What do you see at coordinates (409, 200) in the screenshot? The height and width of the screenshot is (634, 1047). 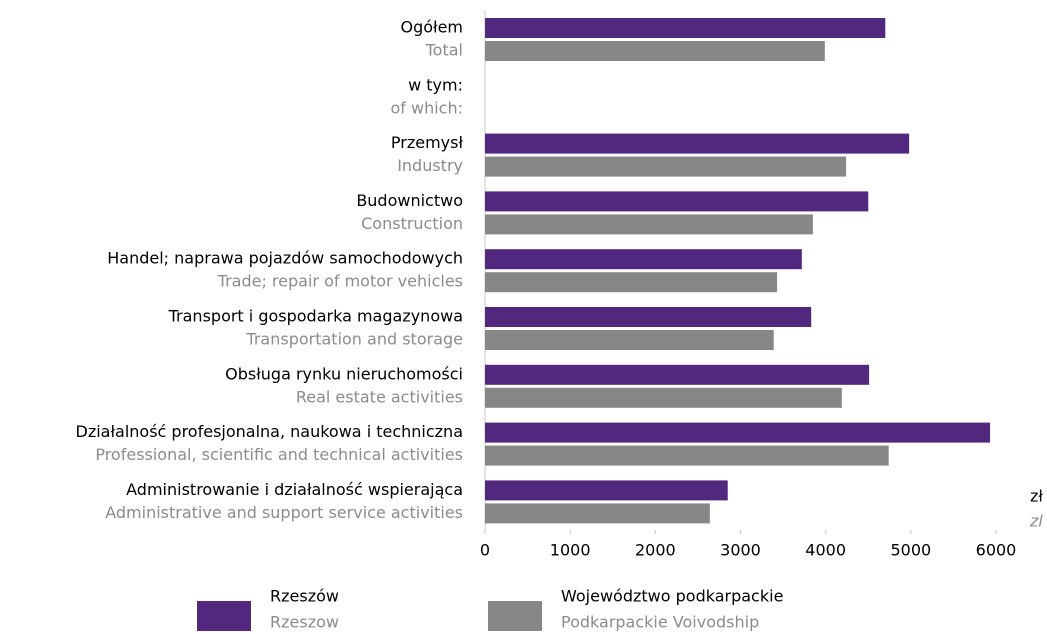 I see `category-label: Budownictwo` at bounding box center [409, 200].